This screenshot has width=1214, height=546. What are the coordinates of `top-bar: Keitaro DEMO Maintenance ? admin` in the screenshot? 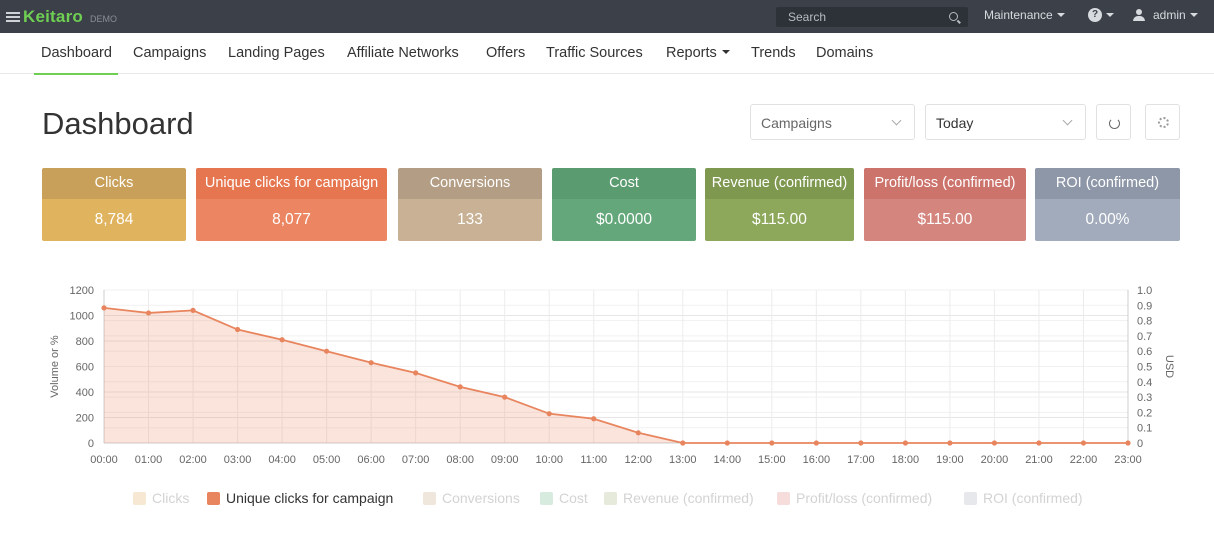 It's located at (607, 16).